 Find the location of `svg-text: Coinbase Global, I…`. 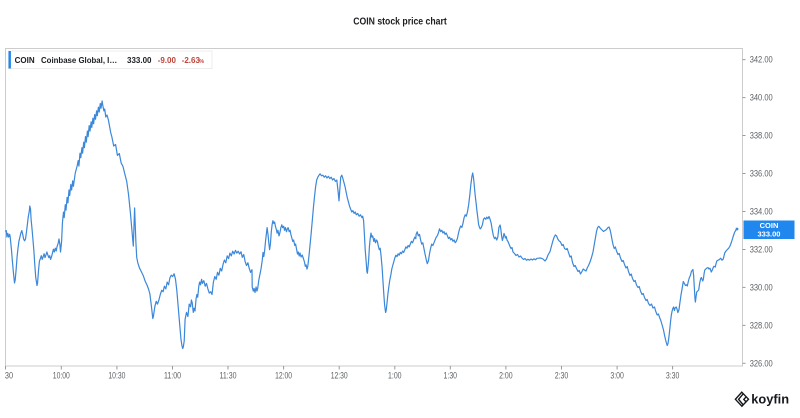

svg-text: Coinbase Global, I… is located at coordinates (79, 60).